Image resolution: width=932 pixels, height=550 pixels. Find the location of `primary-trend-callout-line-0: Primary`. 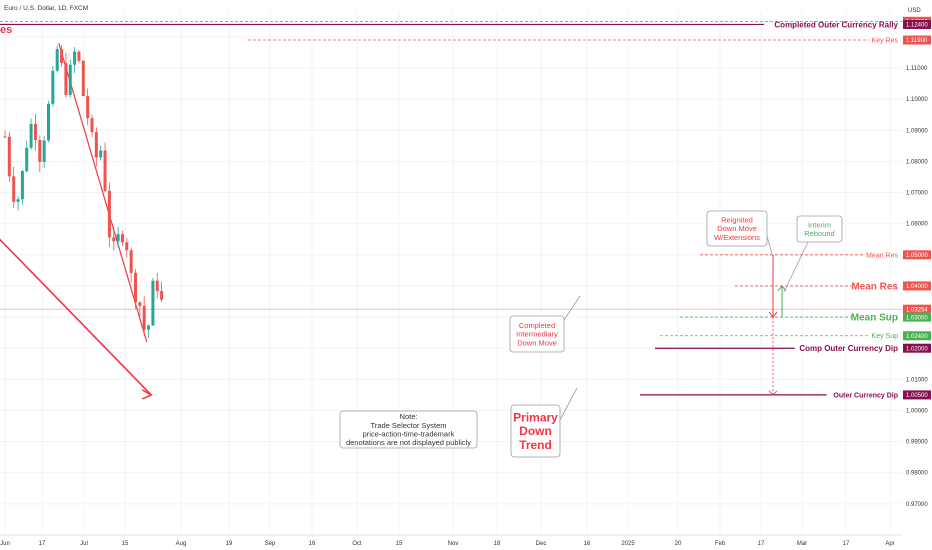

primary-trend-callout-line-0: Primary is located at coordinates (535, 417).